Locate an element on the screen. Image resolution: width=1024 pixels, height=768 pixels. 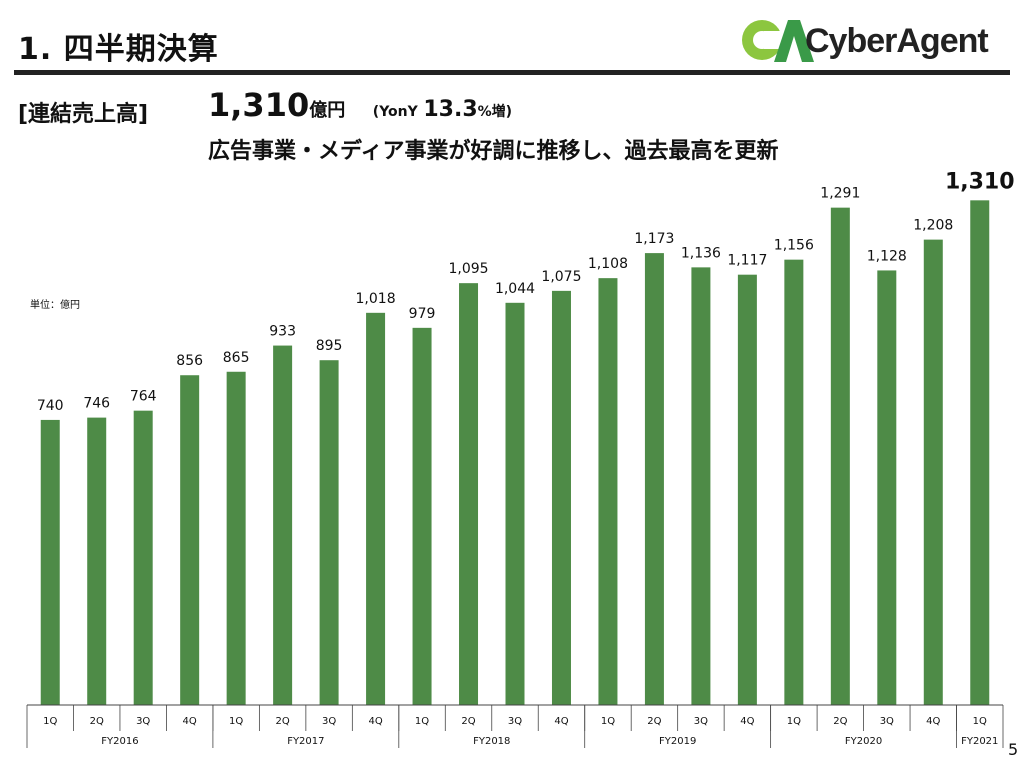
data-label: 1,136 is located at coordinates (701, 253).